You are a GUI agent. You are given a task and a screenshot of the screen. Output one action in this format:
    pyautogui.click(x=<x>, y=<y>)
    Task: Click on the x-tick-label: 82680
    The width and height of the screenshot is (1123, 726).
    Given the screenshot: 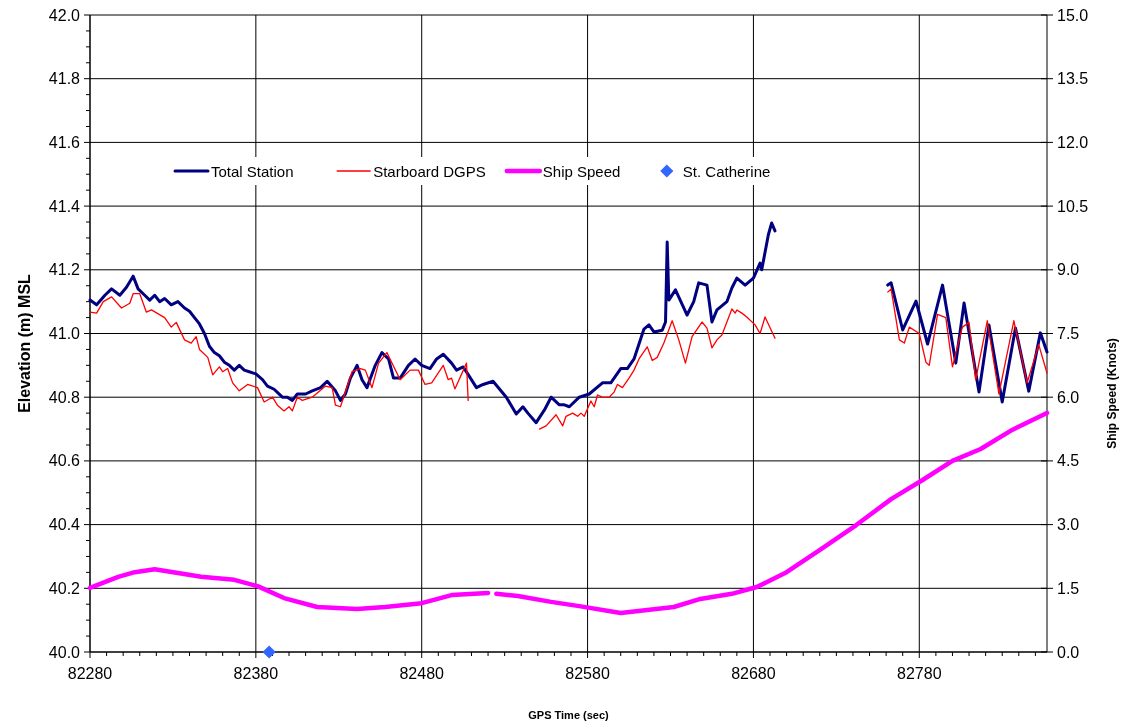 What is the action you would take?
    pyautogui.click(x=753, y=673)
    